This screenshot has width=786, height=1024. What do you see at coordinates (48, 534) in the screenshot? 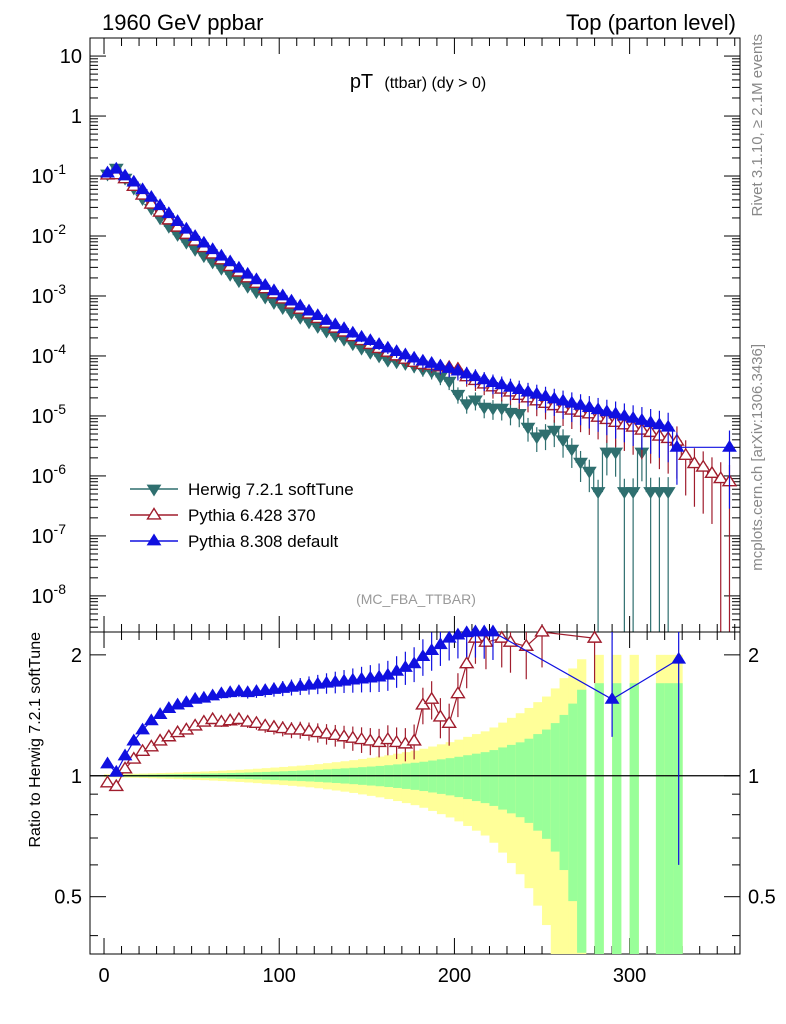
I see `y-tick-label: 10⁻⁷` at bounding box center [48, 534].